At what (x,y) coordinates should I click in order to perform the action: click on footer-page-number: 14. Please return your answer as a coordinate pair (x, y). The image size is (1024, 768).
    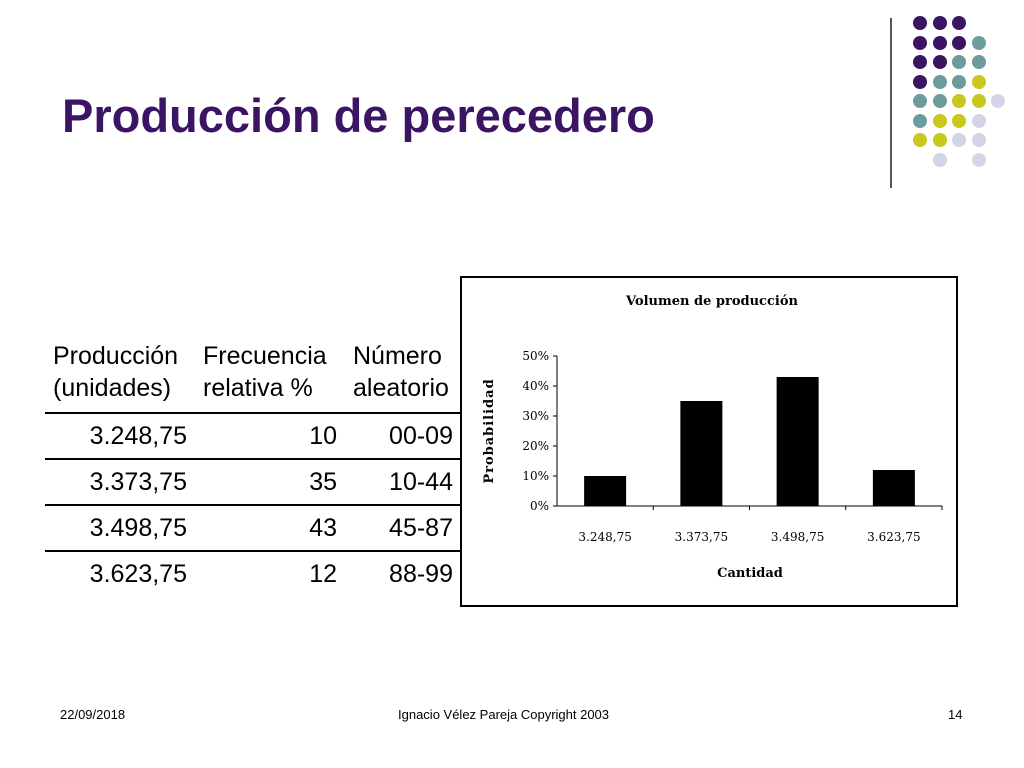
    Looking at the image, I should click on (955, 714).